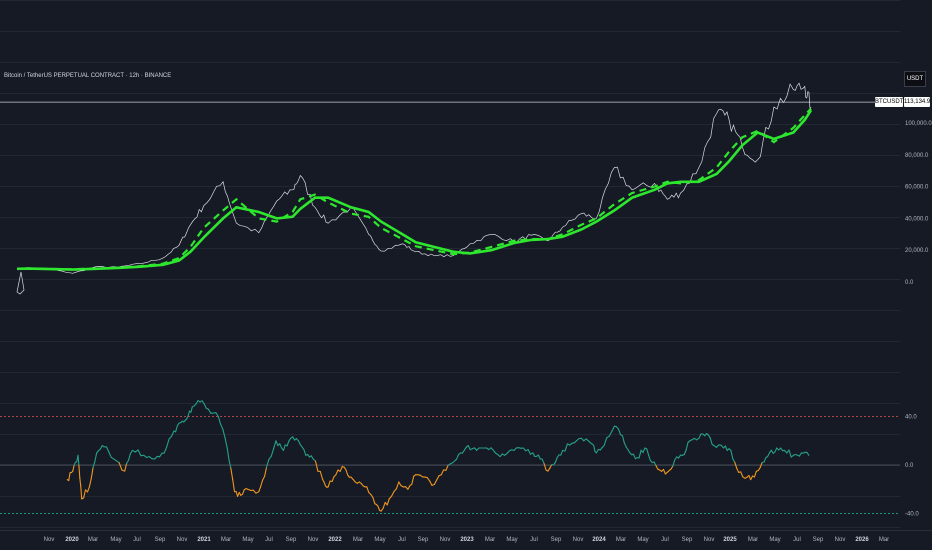  What do you see at coordinates (915, 79) in the screenshot?
I see `currency-label: USDT` at bounding box center [915, 79].